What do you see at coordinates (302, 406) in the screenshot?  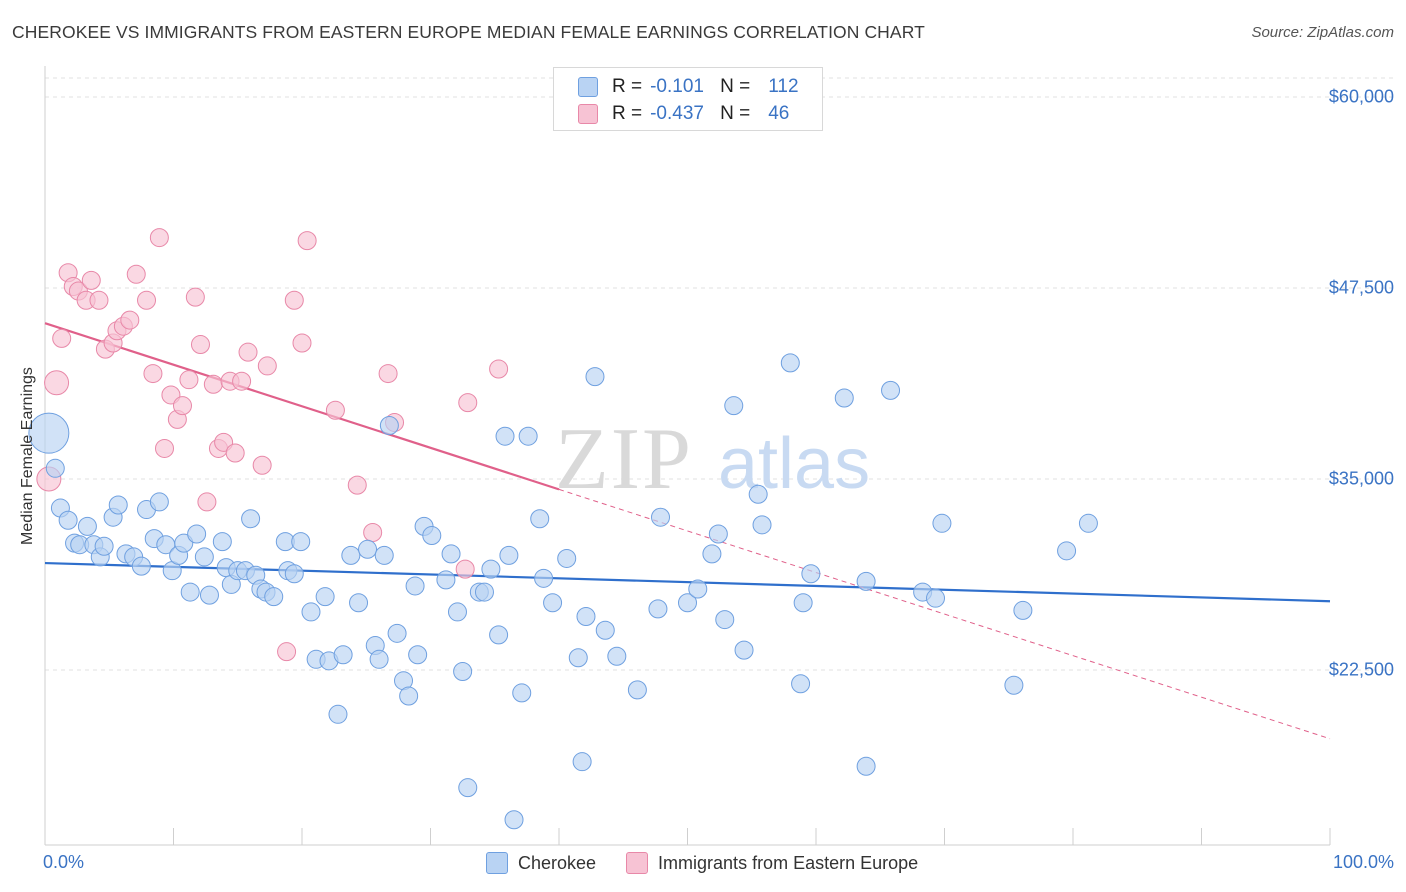 I see `trend-line-solid` at bounding box center [302, 406].